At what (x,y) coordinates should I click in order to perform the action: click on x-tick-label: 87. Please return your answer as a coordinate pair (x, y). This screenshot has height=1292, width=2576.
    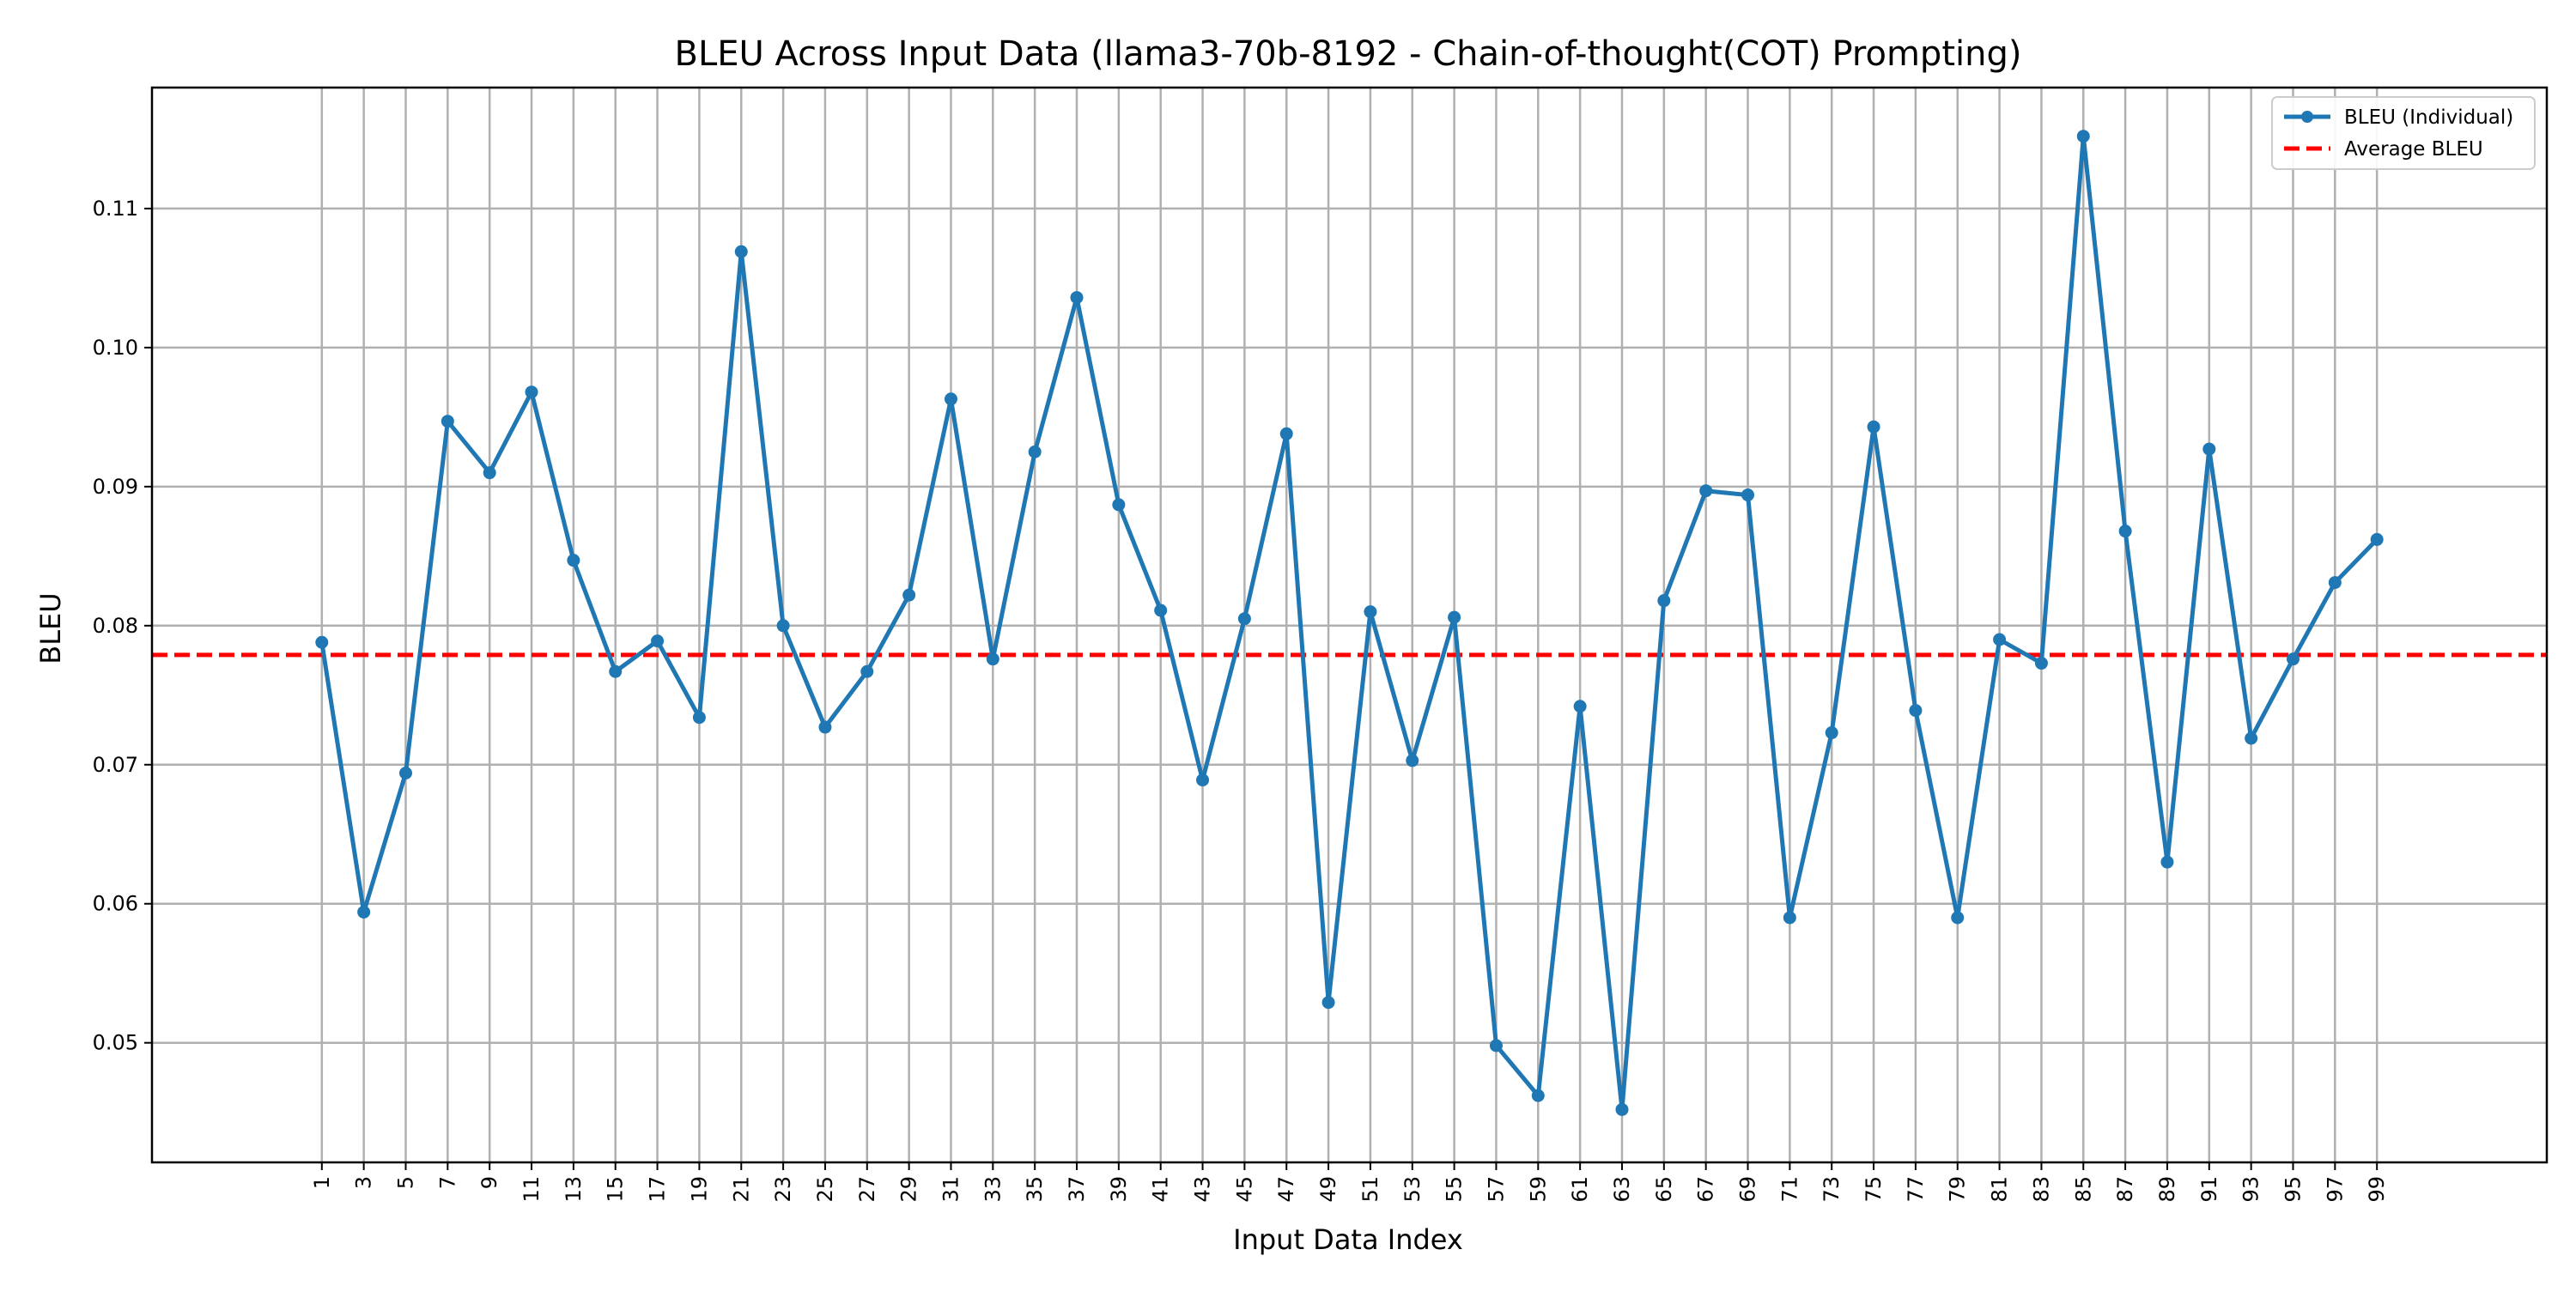
    Looking at the image, I should click on (2125, 1189).